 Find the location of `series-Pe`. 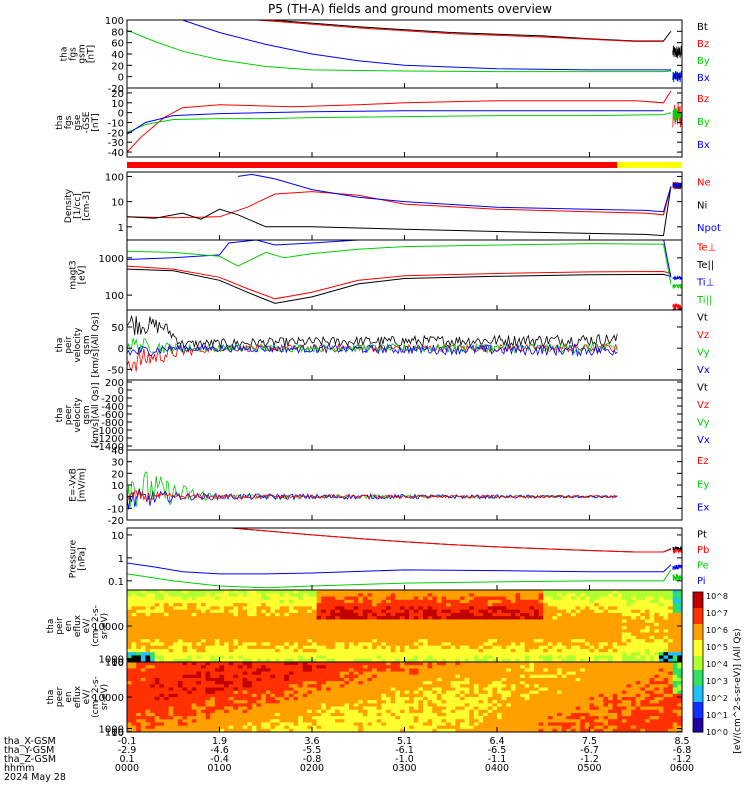

series-Pe is located at coordinates (399, 579).